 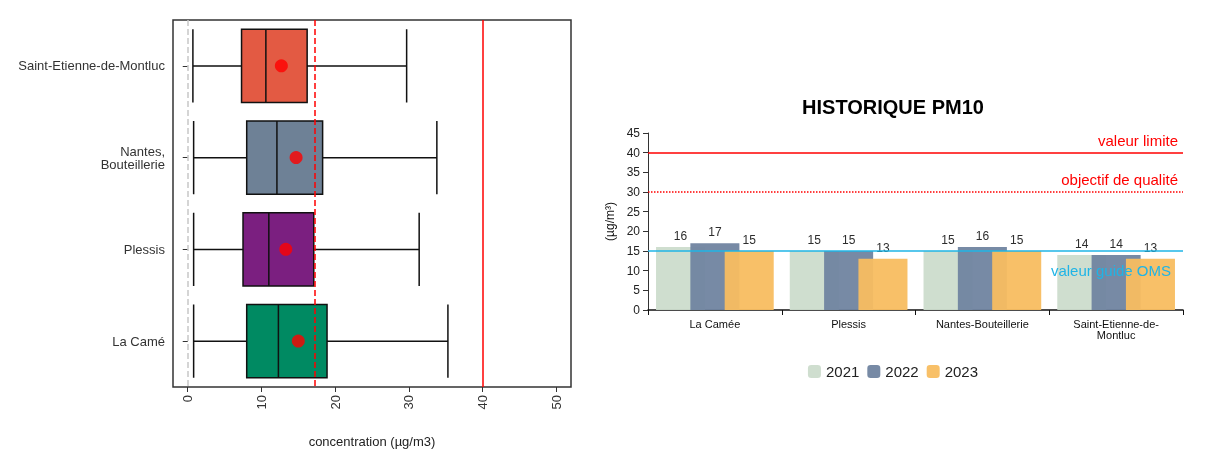 I want to click on x-tick-label: 30, so click(x=409, y=402).